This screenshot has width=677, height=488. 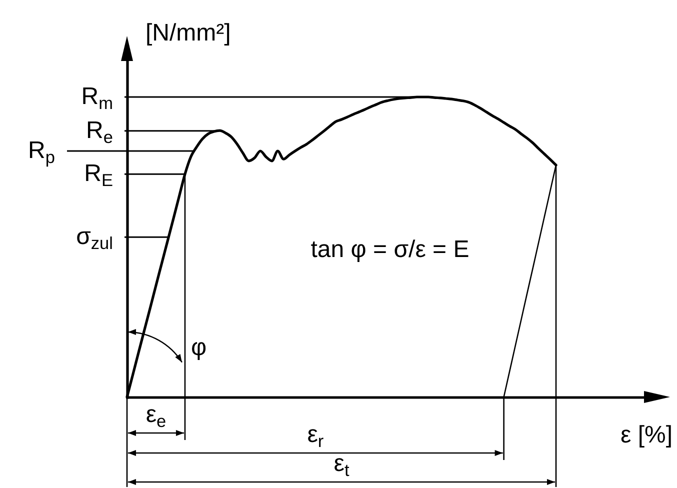 What do you see at coordinates (198, 347) in the screenshot?
I see `annotation: φ` at bounding box center [198, 347].